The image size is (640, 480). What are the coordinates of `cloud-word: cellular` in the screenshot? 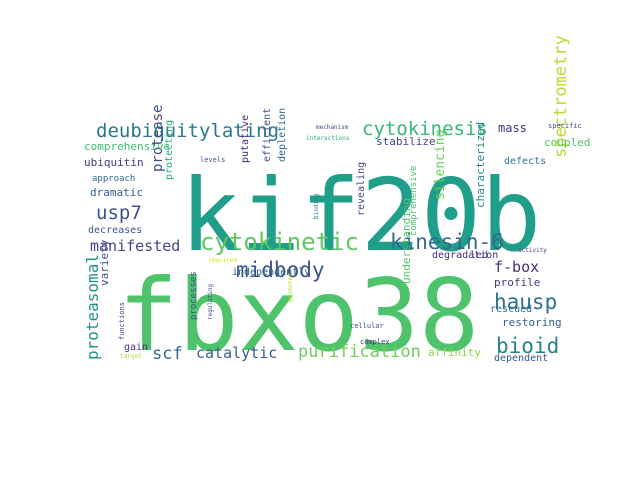 It's located at (367, 326).